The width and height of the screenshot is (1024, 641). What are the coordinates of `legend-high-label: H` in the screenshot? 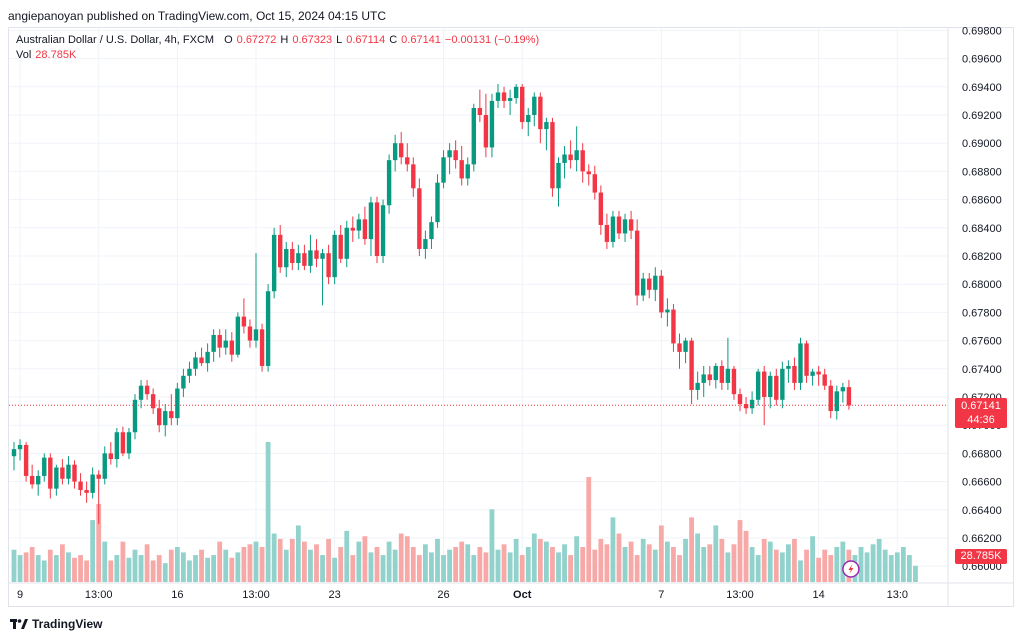 It's located at (284, 40).